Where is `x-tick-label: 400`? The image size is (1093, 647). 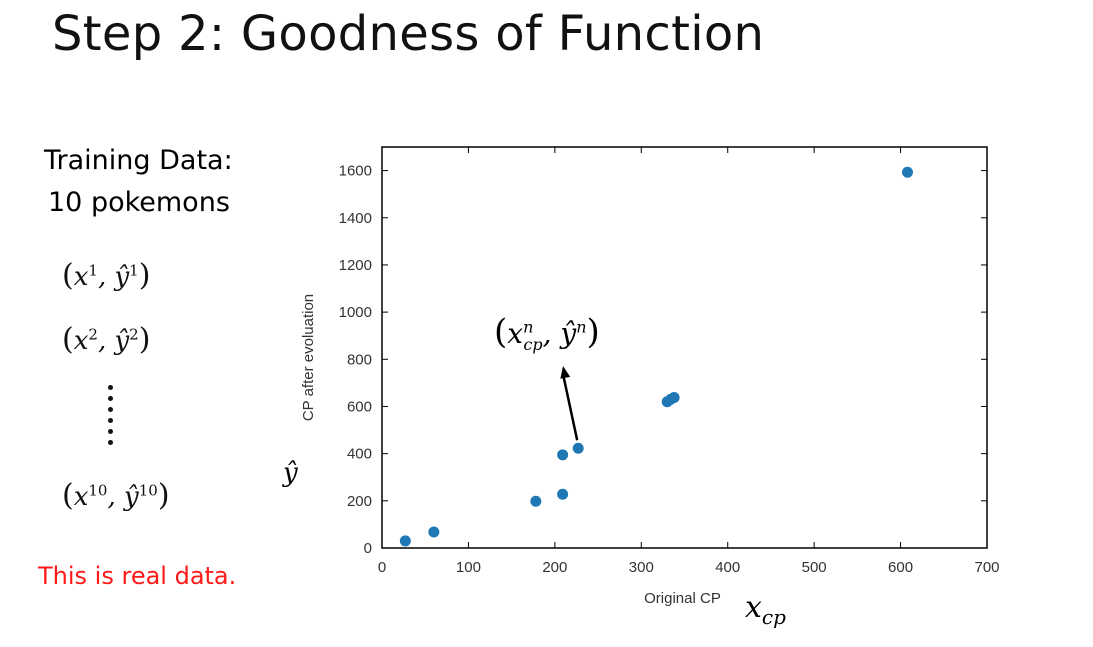
x-tick-label: 400 is located at coordinates (727, 567).